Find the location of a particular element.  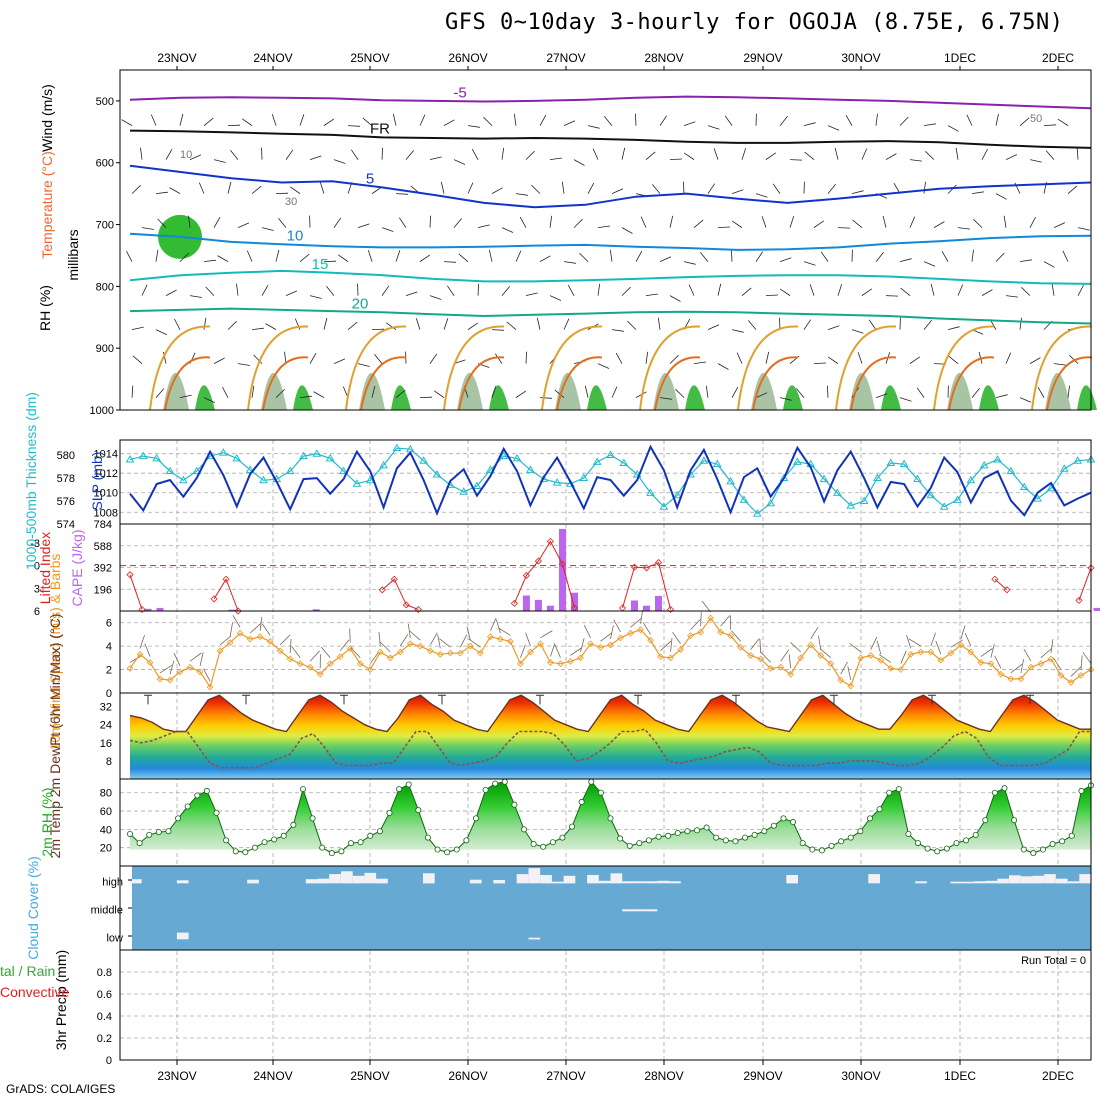

isotherm-label: 15 is located at coordinates (320, 264).